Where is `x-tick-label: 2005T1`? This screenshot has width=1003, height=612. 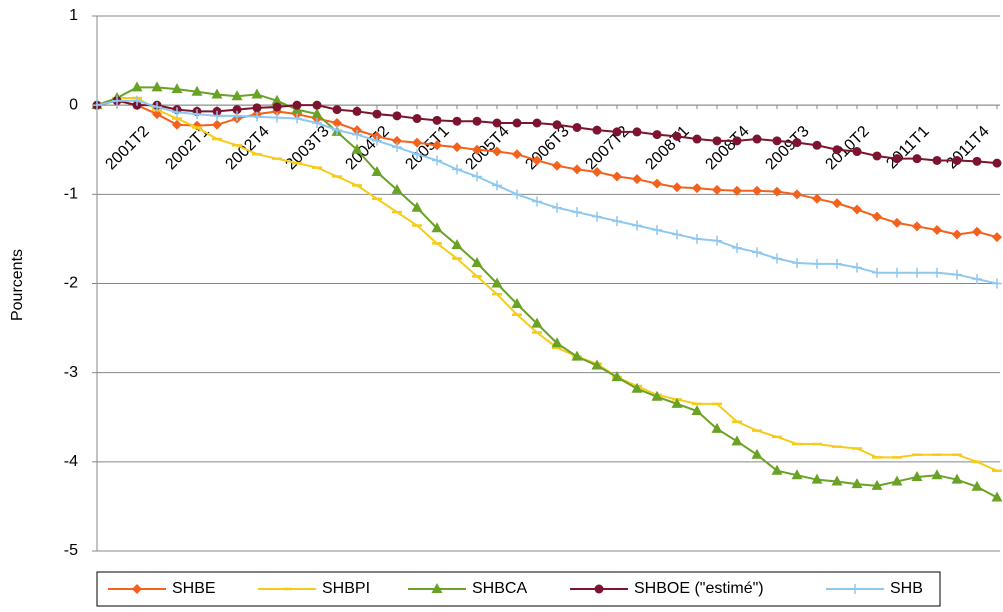 x-tick-label: 2005T1 is located at coordinates (427, 148).